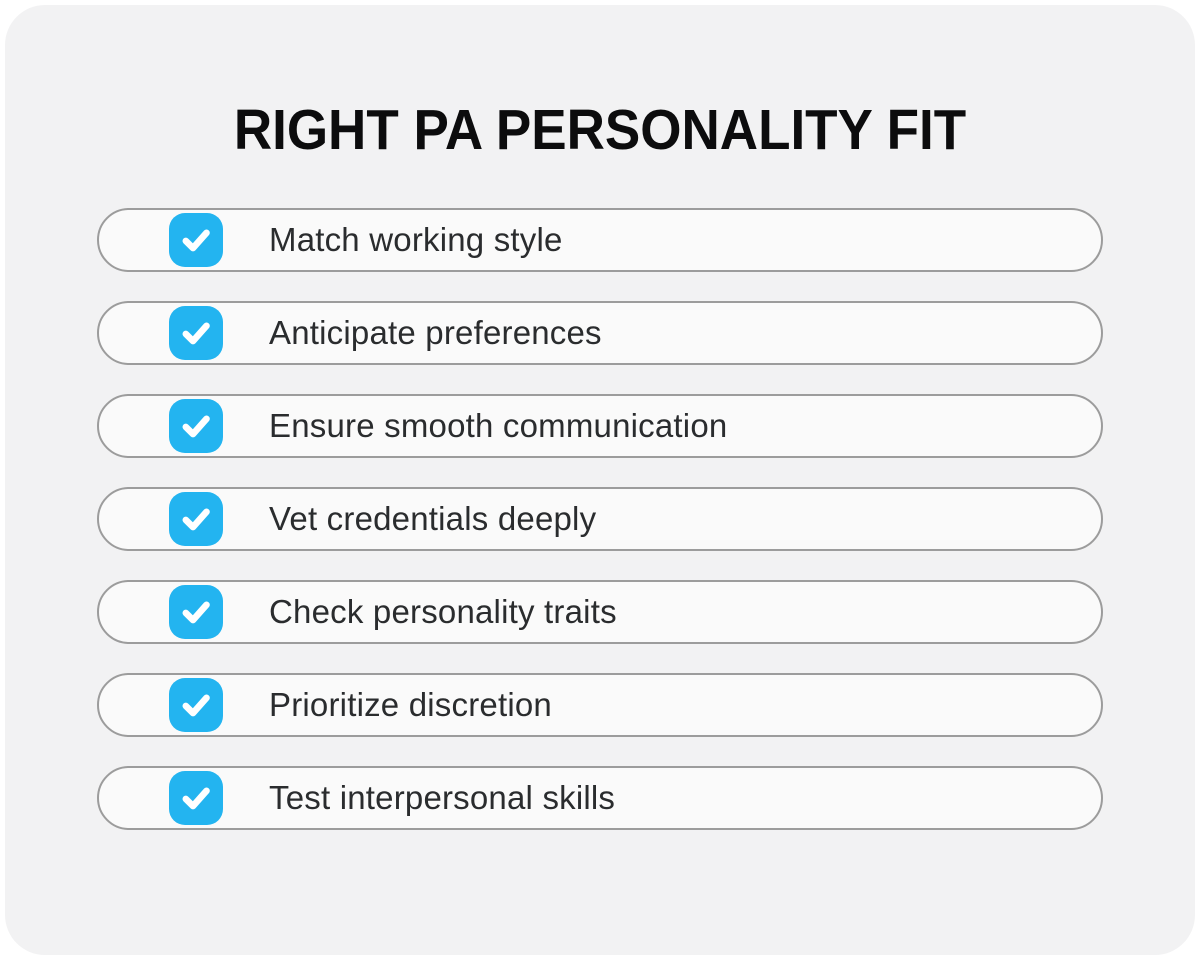  I want to click on checklist-item: Ensure smooth communication, so click(600, 426).